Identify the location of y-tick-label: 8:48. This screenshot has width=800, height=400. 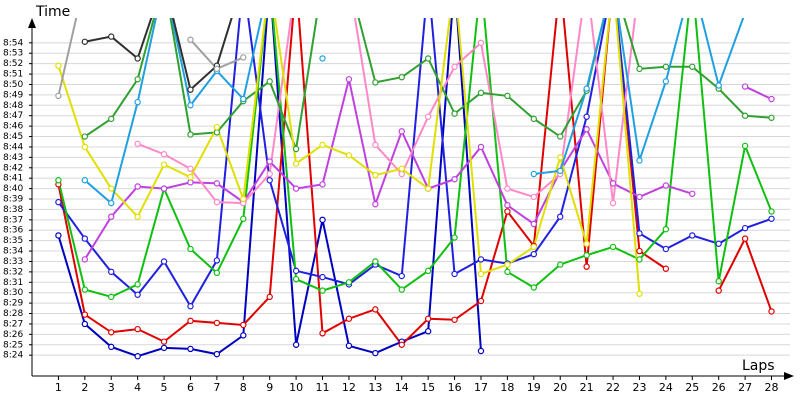
(13, 106).